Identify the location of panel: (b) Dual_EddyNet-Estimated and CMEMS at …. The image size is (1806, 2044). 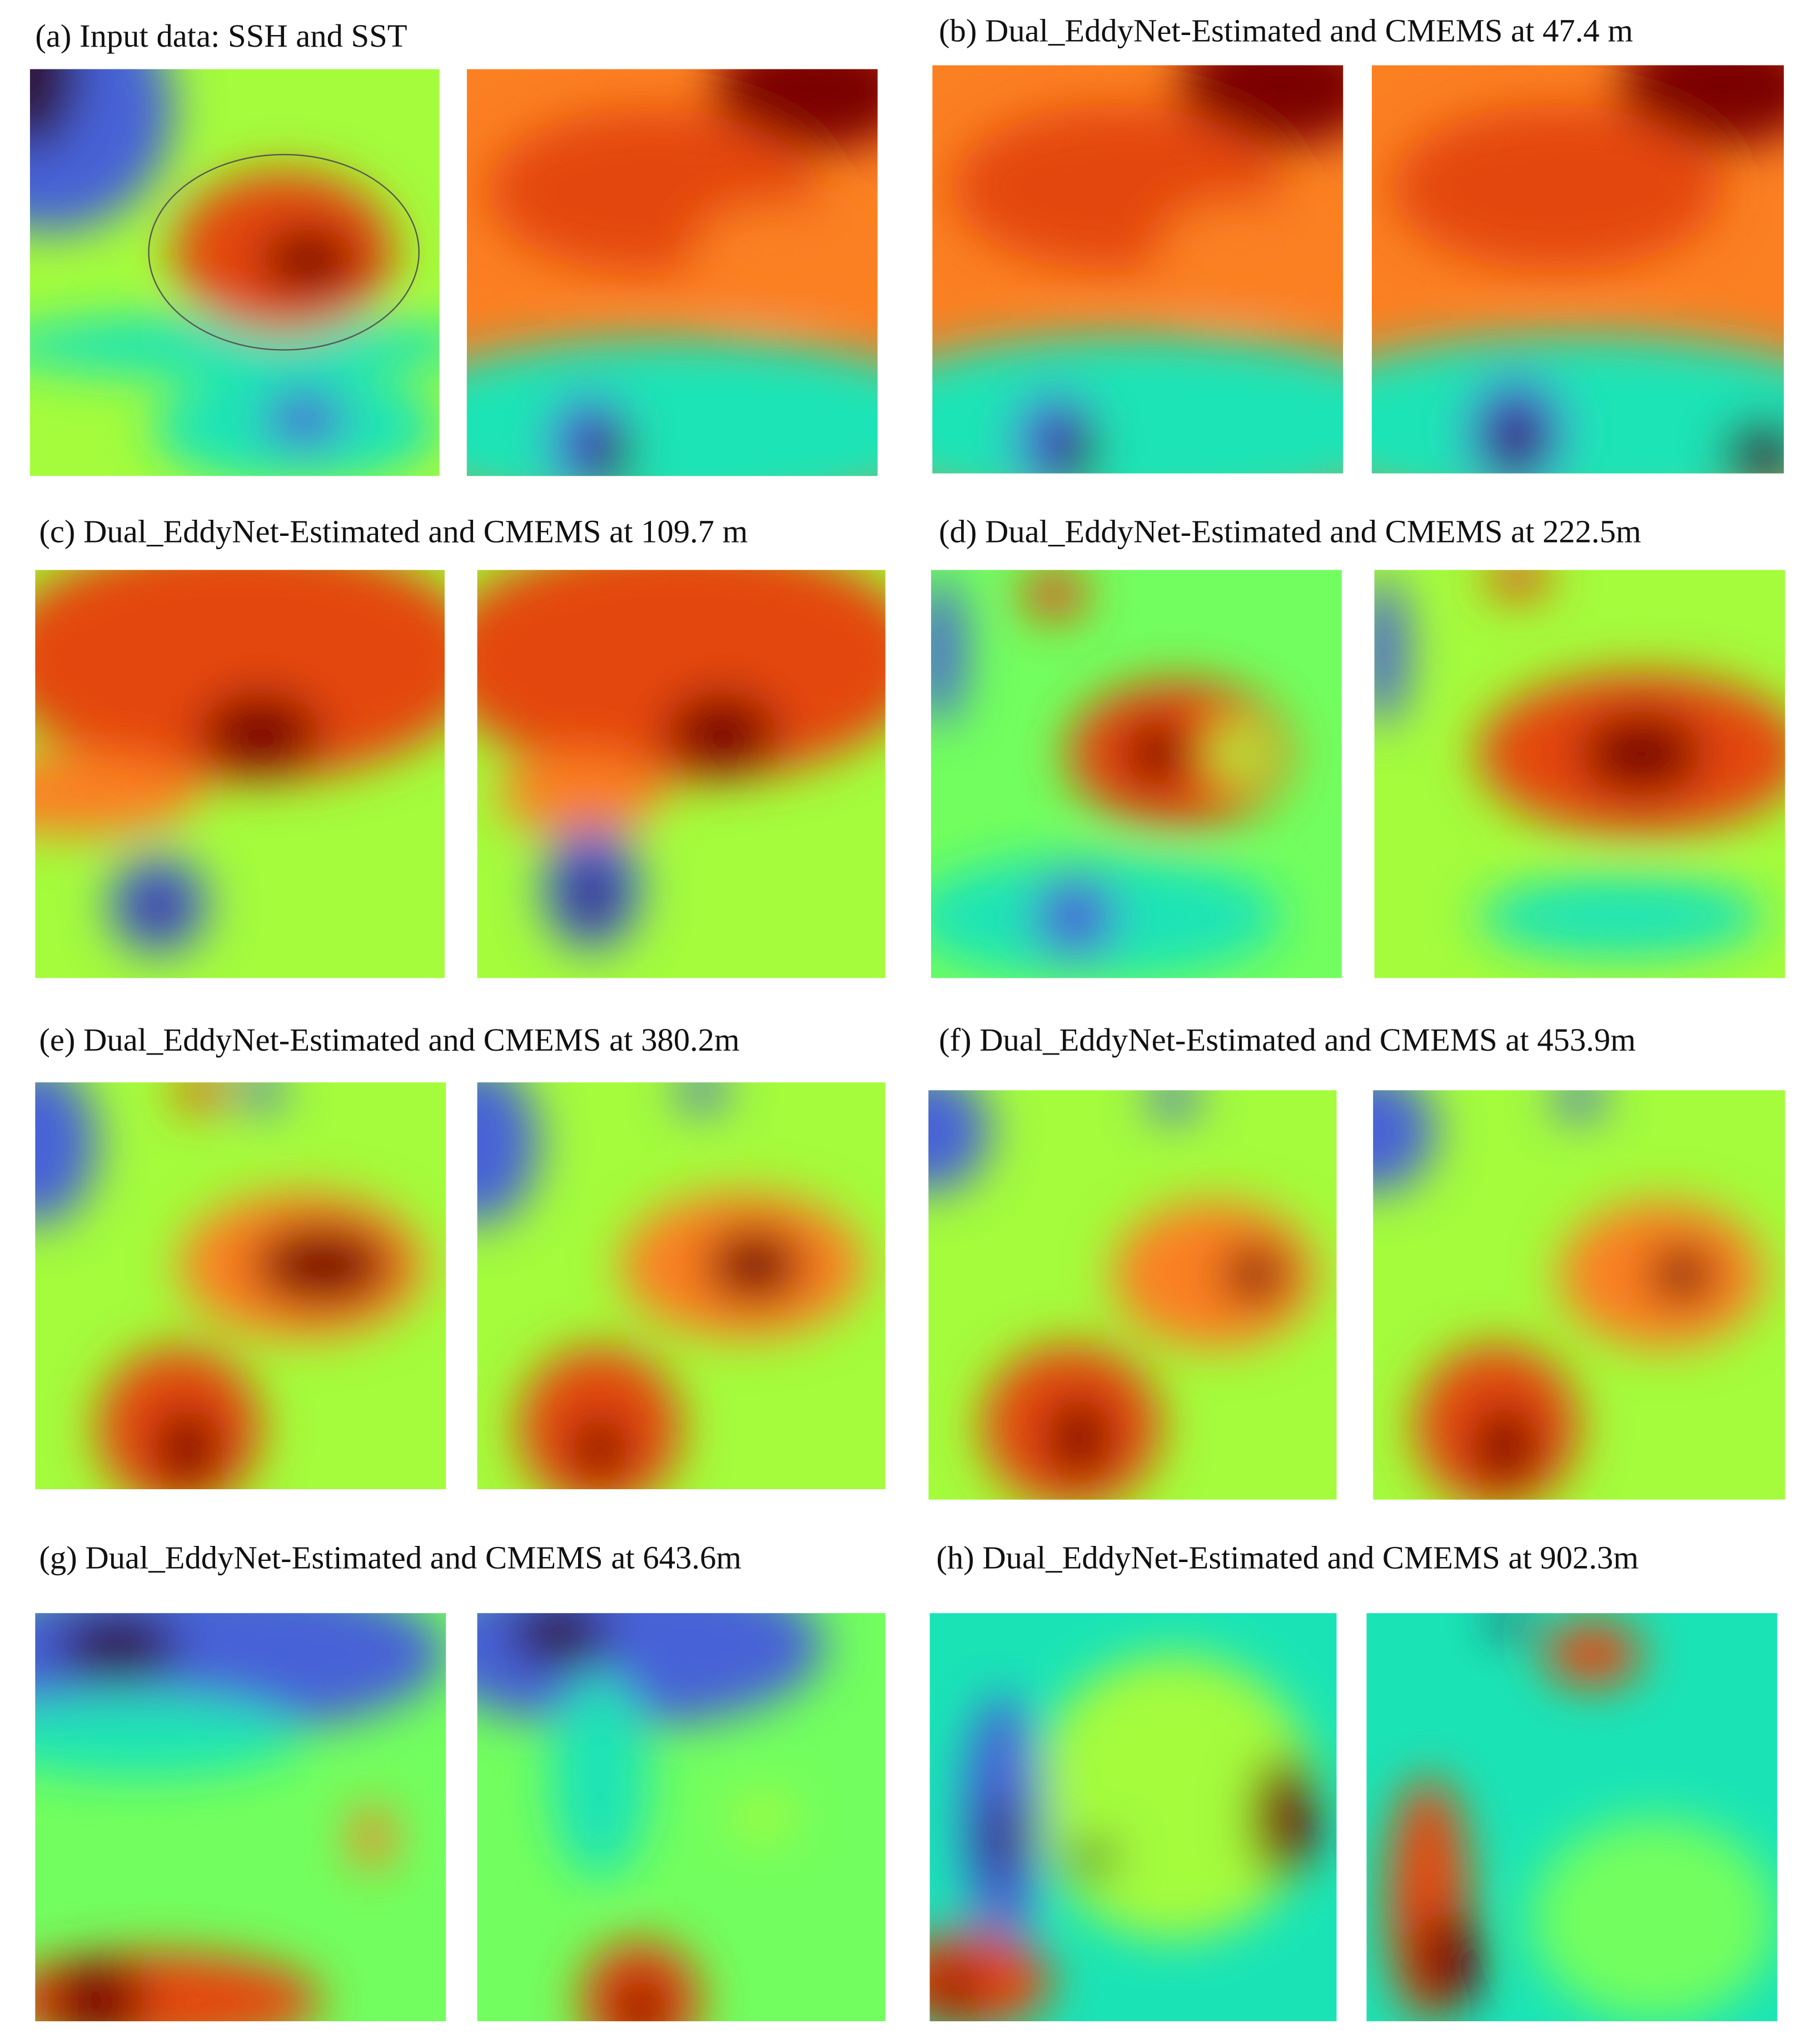
(1358, 243).